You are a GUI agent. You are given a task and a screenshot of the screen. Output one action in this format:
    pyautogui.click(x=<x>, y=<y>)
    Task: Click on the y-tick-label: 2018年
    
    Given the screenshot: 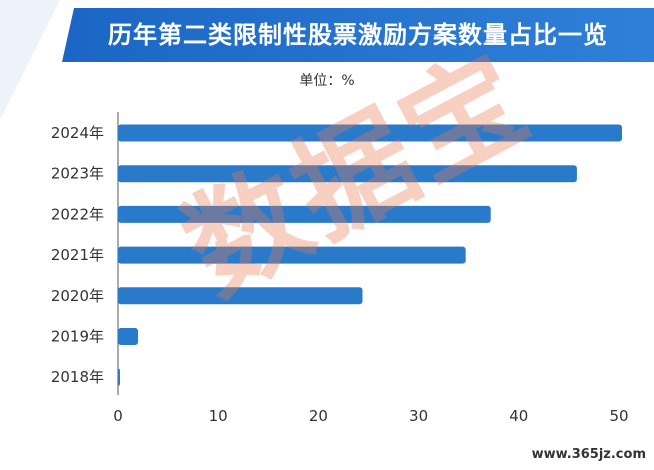 What is the action you would take?
    pyautogui.click(x=77, y=377)
    